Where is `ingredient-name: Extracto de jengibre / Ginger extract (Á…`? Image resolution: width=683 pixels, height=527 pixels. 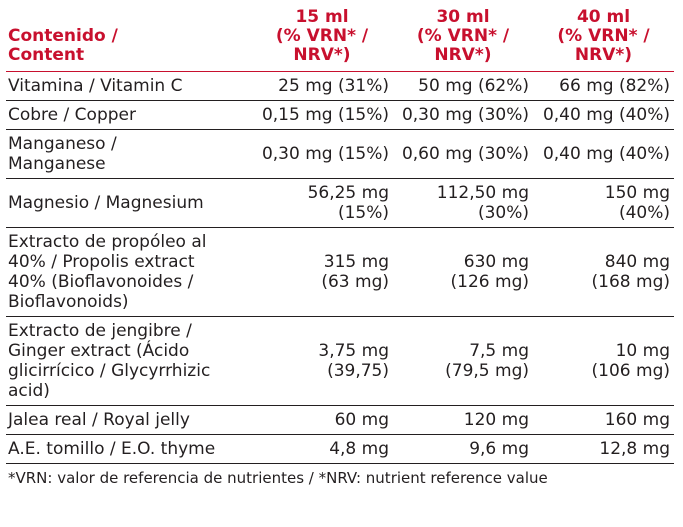
ingredient-name: Extracto de jengibre / Ginger extract (Á… is located at coordinates (109, 361).